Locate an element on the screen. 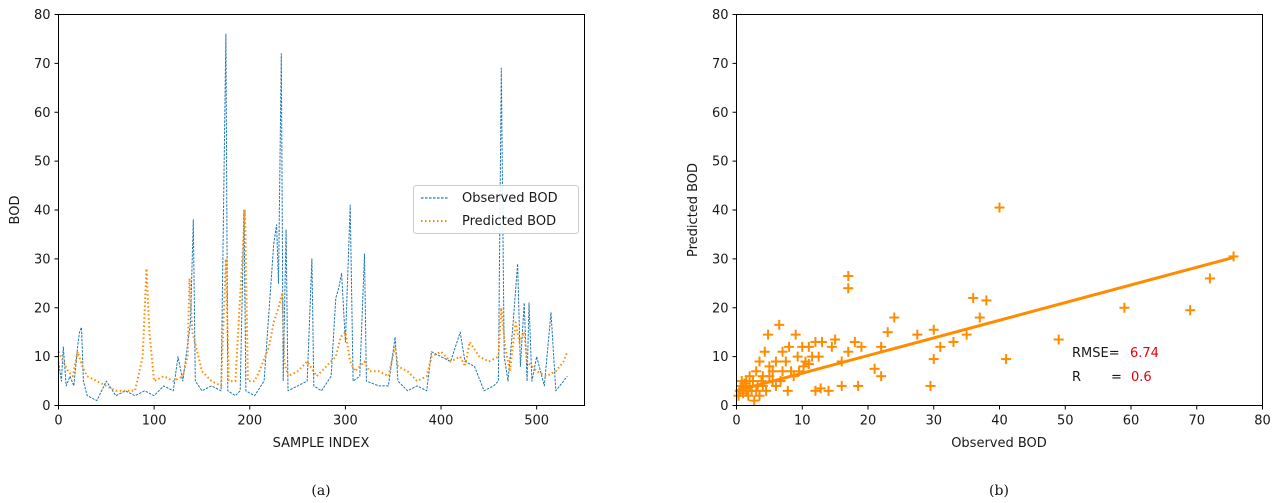 The width and height of the screenshot is (1282, 503). panel-a-x-tick-label: 500 is located at coordinates (536, 421).